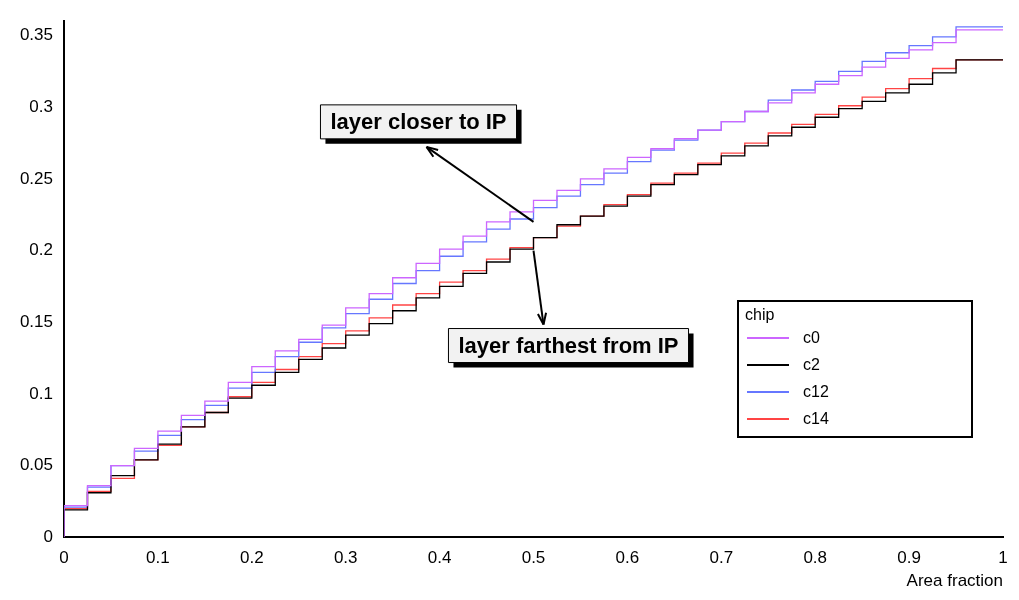  I want to click on x-tick-label: 0, so click(64, 558).